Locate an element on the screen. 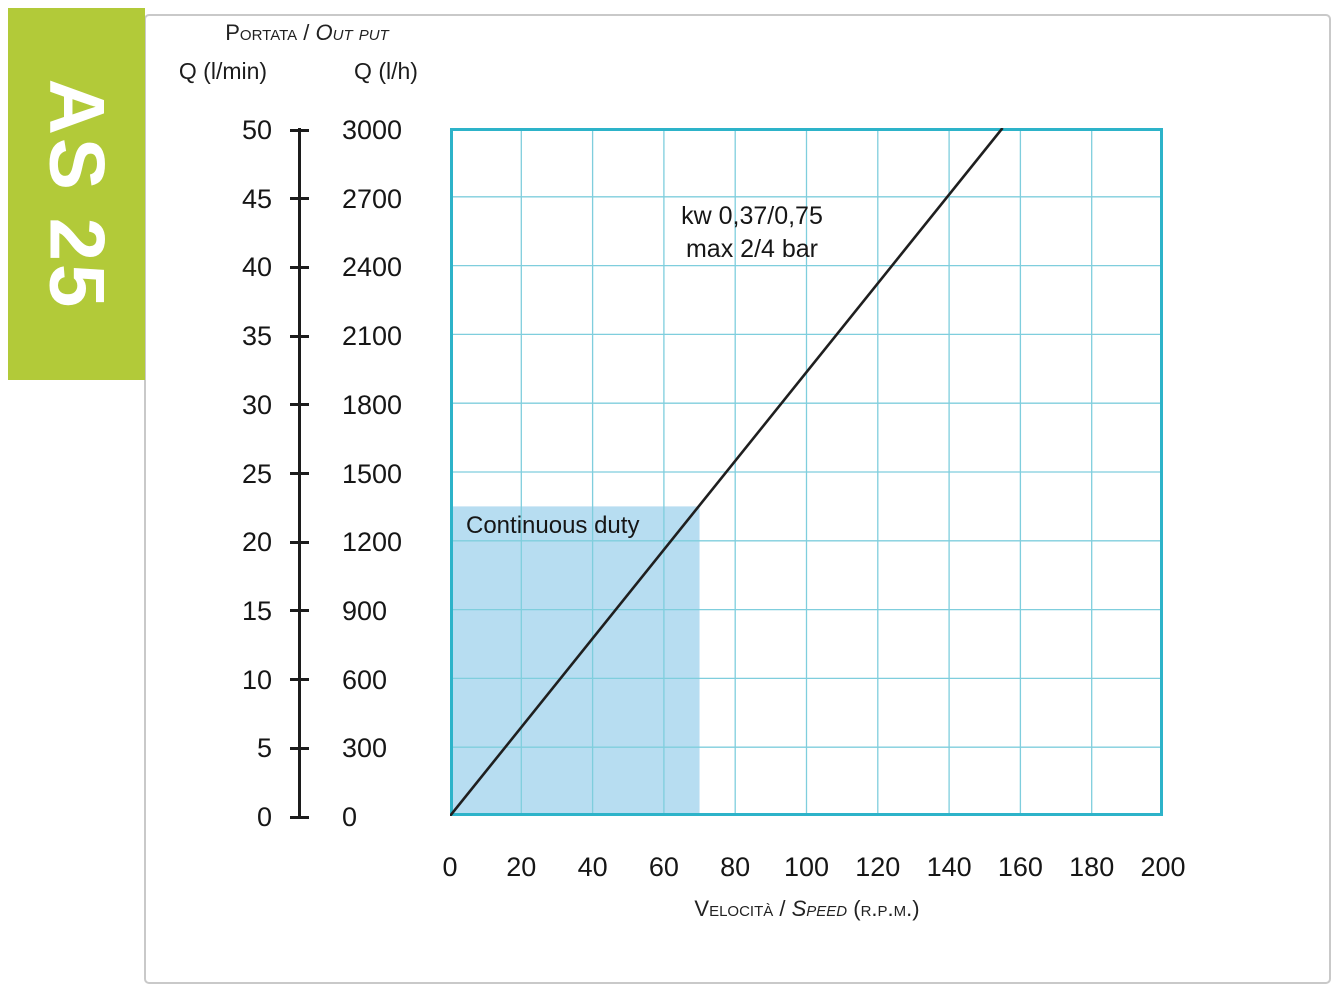 Image resolution: width=1343 pixels, height=1000 pixels. flow-tick-label-lmin: 5 is located at coordinates (264, 748).